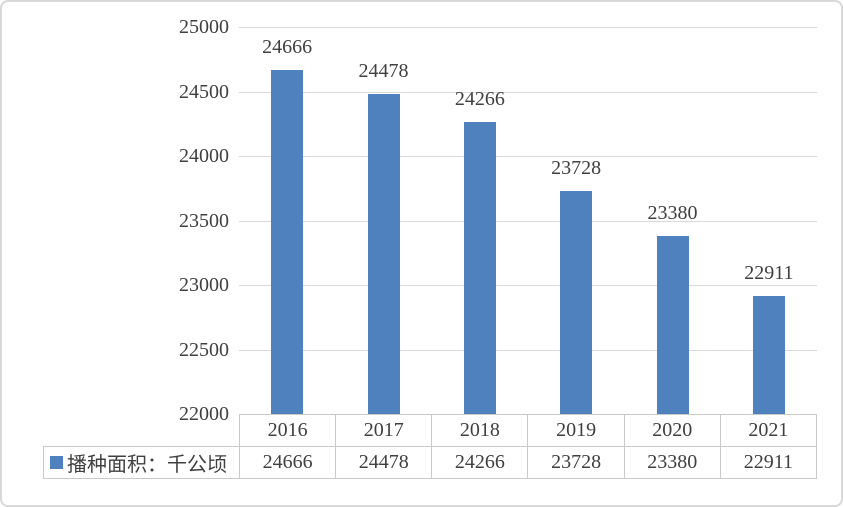  What do you see at coordinates (576, 431) in the screenshot?
I see `table-year-cell: 2019` at bounding box center [576, 431].